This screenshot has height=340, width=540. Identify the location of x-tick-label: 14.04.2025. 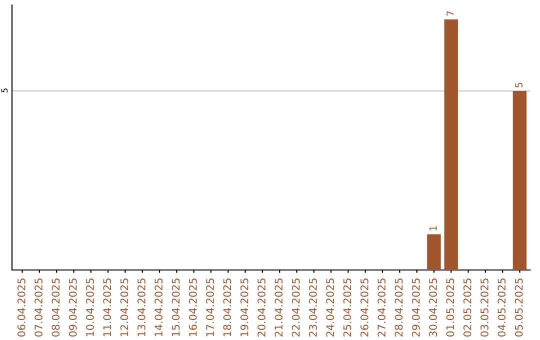
(158, 307).